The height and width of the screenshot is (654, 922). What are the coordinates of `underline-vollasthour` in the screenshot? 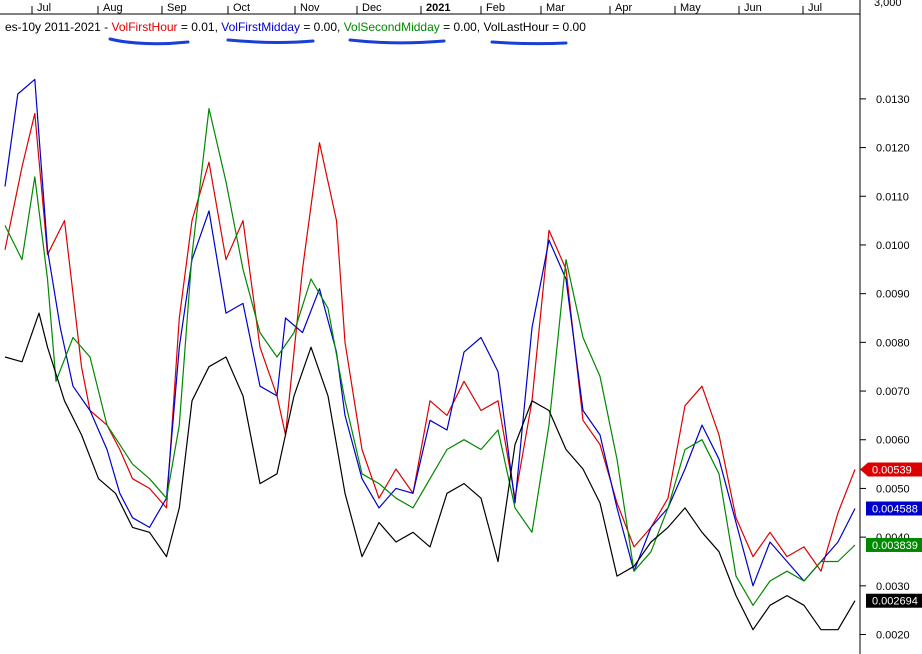 It's located at (529, 43).